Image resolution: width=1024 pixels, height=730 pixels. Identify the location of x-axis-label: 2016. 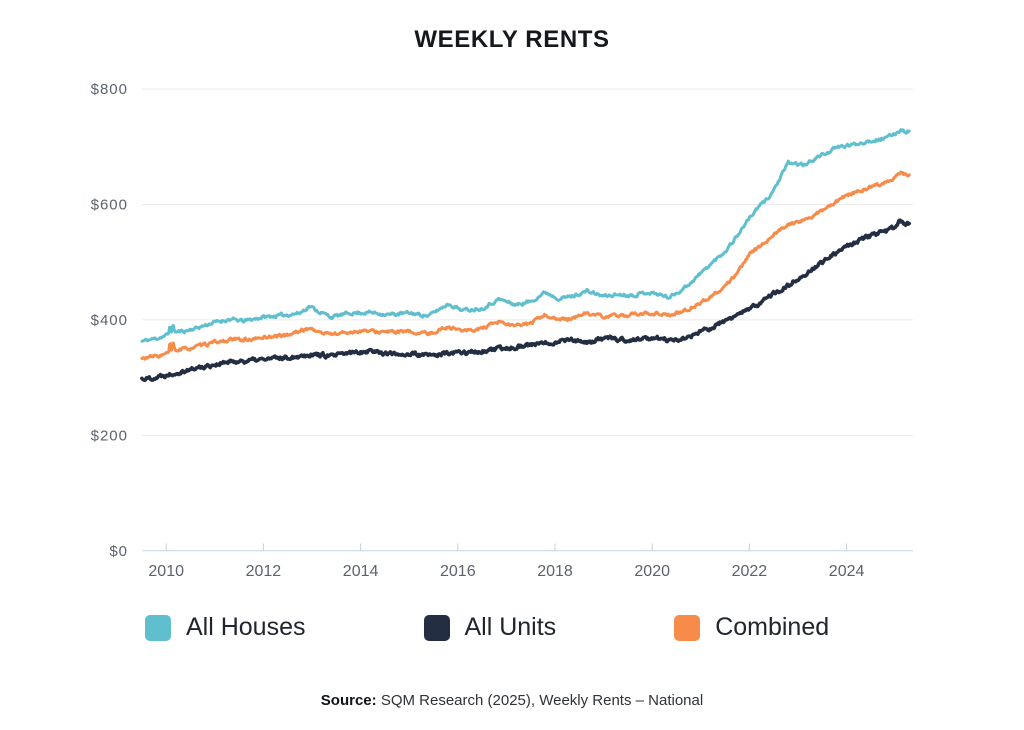
(458, 571).